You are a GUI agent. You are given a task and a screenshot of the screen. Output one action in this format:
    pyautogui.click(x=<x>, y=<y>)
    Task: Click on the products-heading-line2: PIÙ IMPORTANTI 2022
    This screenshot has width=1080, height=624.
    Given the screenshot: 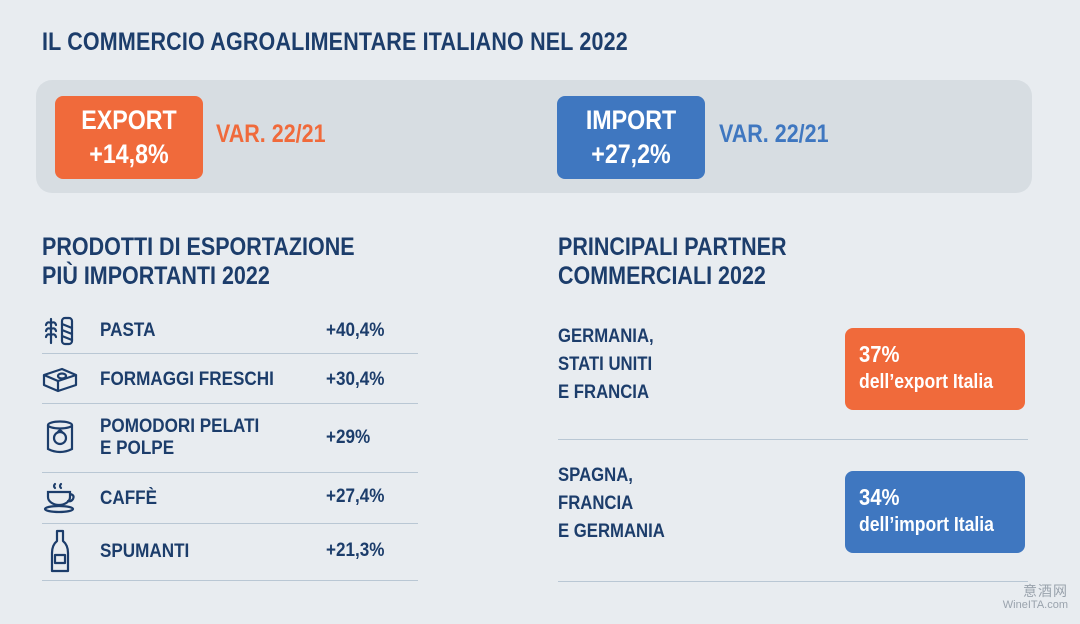 What is the action you would take?
    pyautogui.click(x=156, y=276)
    